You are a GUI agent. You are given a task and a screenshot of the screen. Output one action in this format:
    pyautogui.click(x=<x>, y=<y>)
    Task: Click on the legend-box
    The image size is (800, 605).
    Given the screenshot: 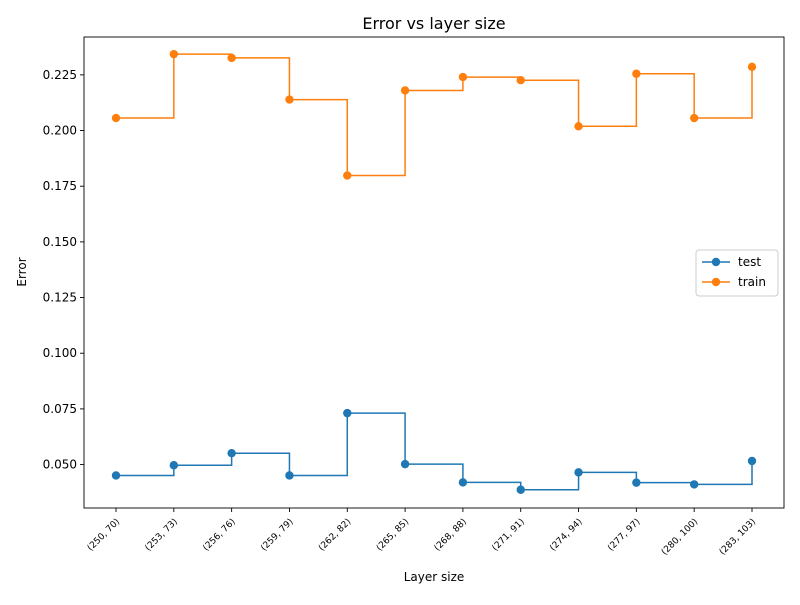 What is the action you would take?
    pyautogui.click(x=737, y=273)
    